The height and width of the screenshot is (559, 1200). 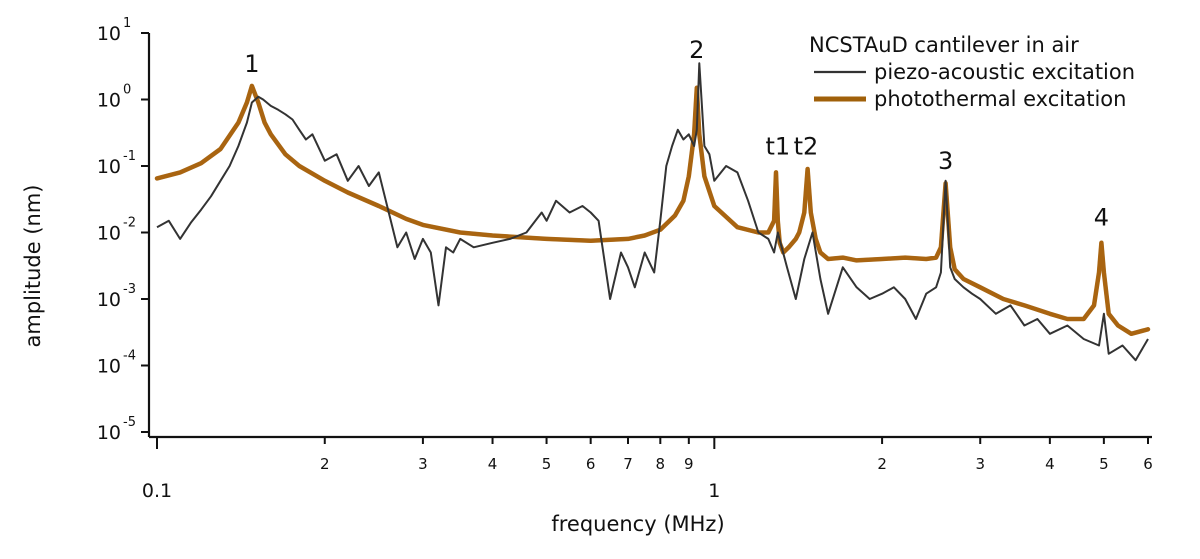 What do you see at coordinates (1000, 99) in the screenshot?
I see `legend-label-photothermal: photothermal excitation` at bounding box center [1000, 99].